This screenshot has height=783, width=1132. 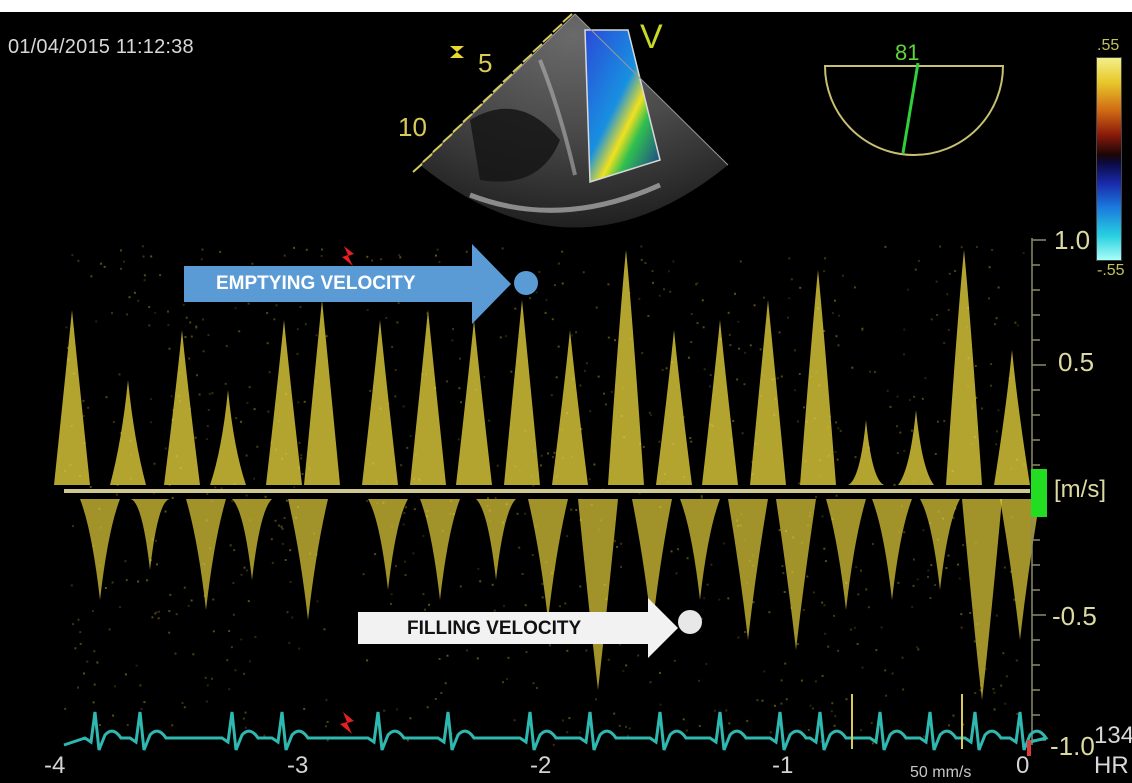 I want to click on time-label-2: -2, so click(x=541, y=765).